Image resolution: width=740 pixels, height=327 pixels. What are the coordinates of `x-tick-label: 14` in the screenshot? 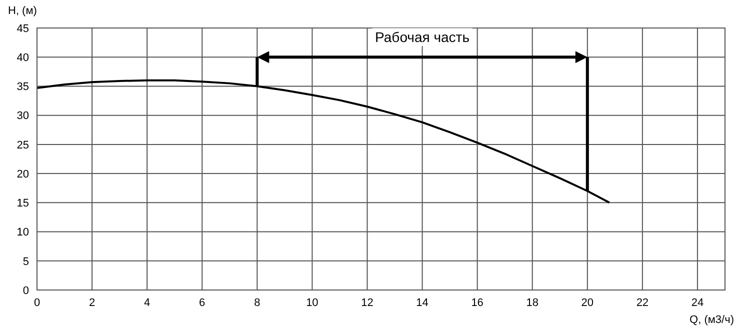 It's located at (422, 302).